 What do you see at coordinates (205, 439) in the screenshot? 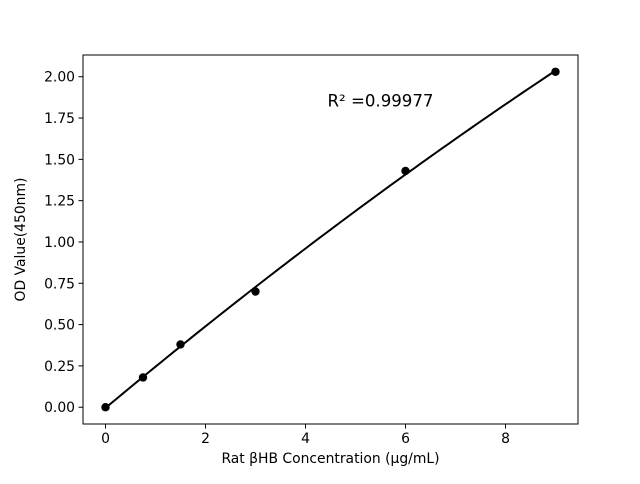
I see `x-tick-label: 2` at bounding box center [205, 439].